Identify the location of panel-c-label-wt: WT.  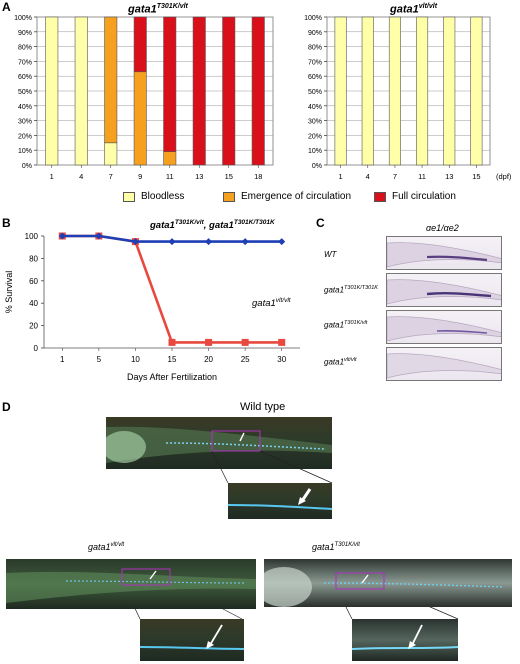
(330, 254).